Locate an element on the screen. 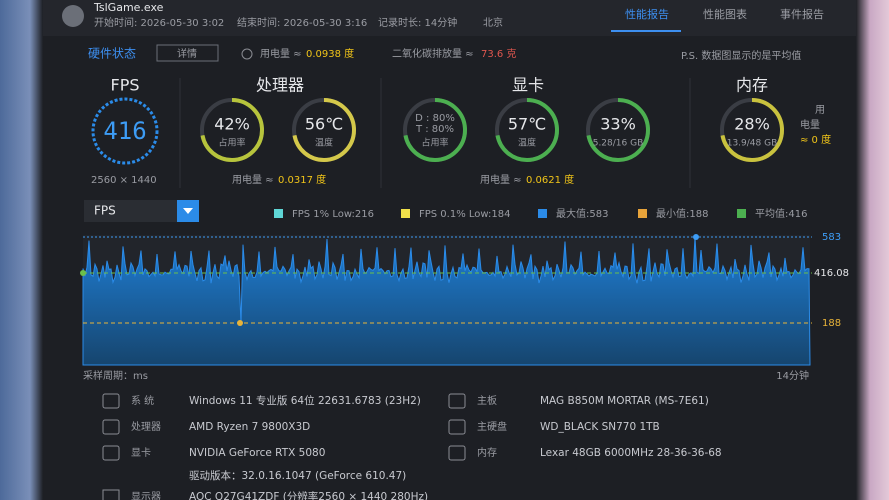 The height and width of the screenshot is (500, 889). end-time: 结束时间: 2026-05-30 3:16 is located at coordinates (302, 22).